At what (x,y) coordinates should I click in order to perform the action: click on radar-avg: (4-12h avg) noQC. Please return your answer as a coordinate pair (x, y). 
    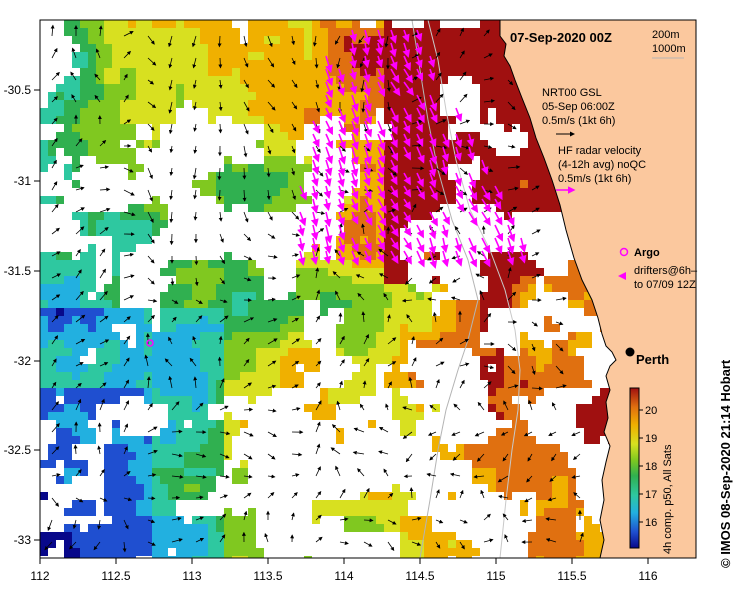
    Looking at the image, I should click on (602, 165).